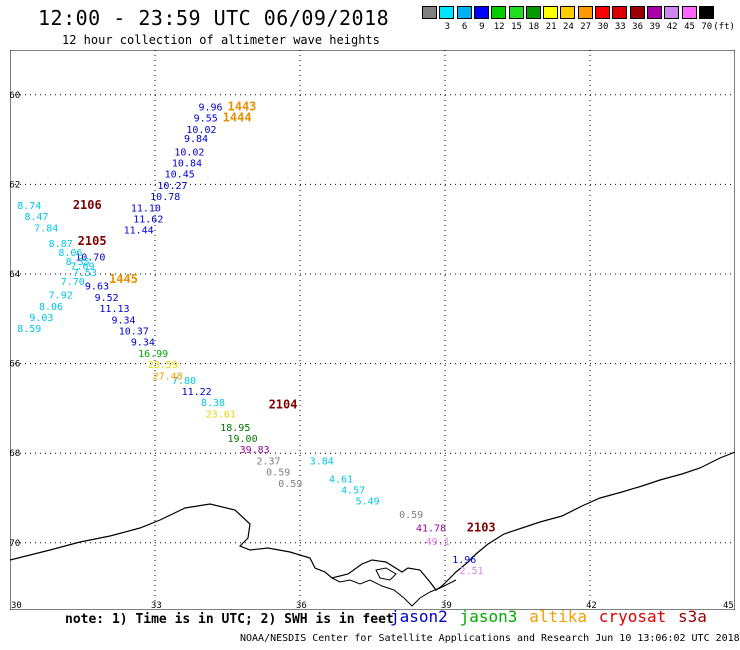  Describe the element at coordinates (481, 528) in the screenshot. I see `pass-time-label: 2103` at that location.